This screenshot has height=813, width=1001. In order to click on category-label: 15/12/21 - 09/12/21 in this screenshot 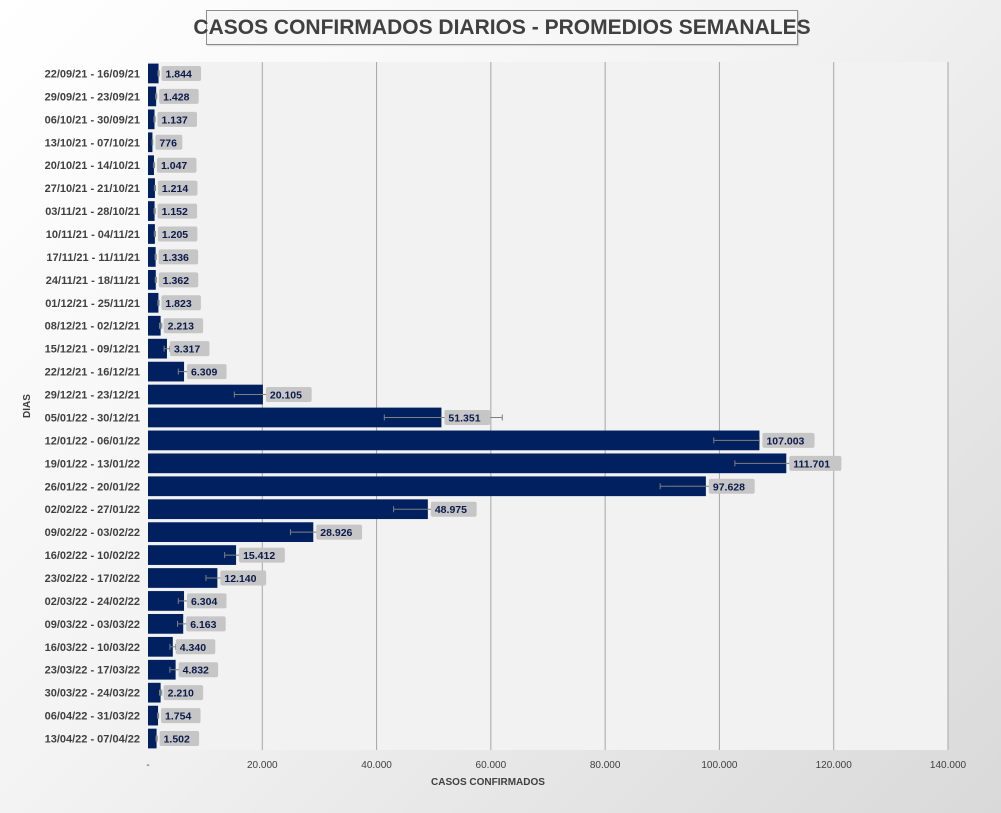, I will do `click(92, 350)`.